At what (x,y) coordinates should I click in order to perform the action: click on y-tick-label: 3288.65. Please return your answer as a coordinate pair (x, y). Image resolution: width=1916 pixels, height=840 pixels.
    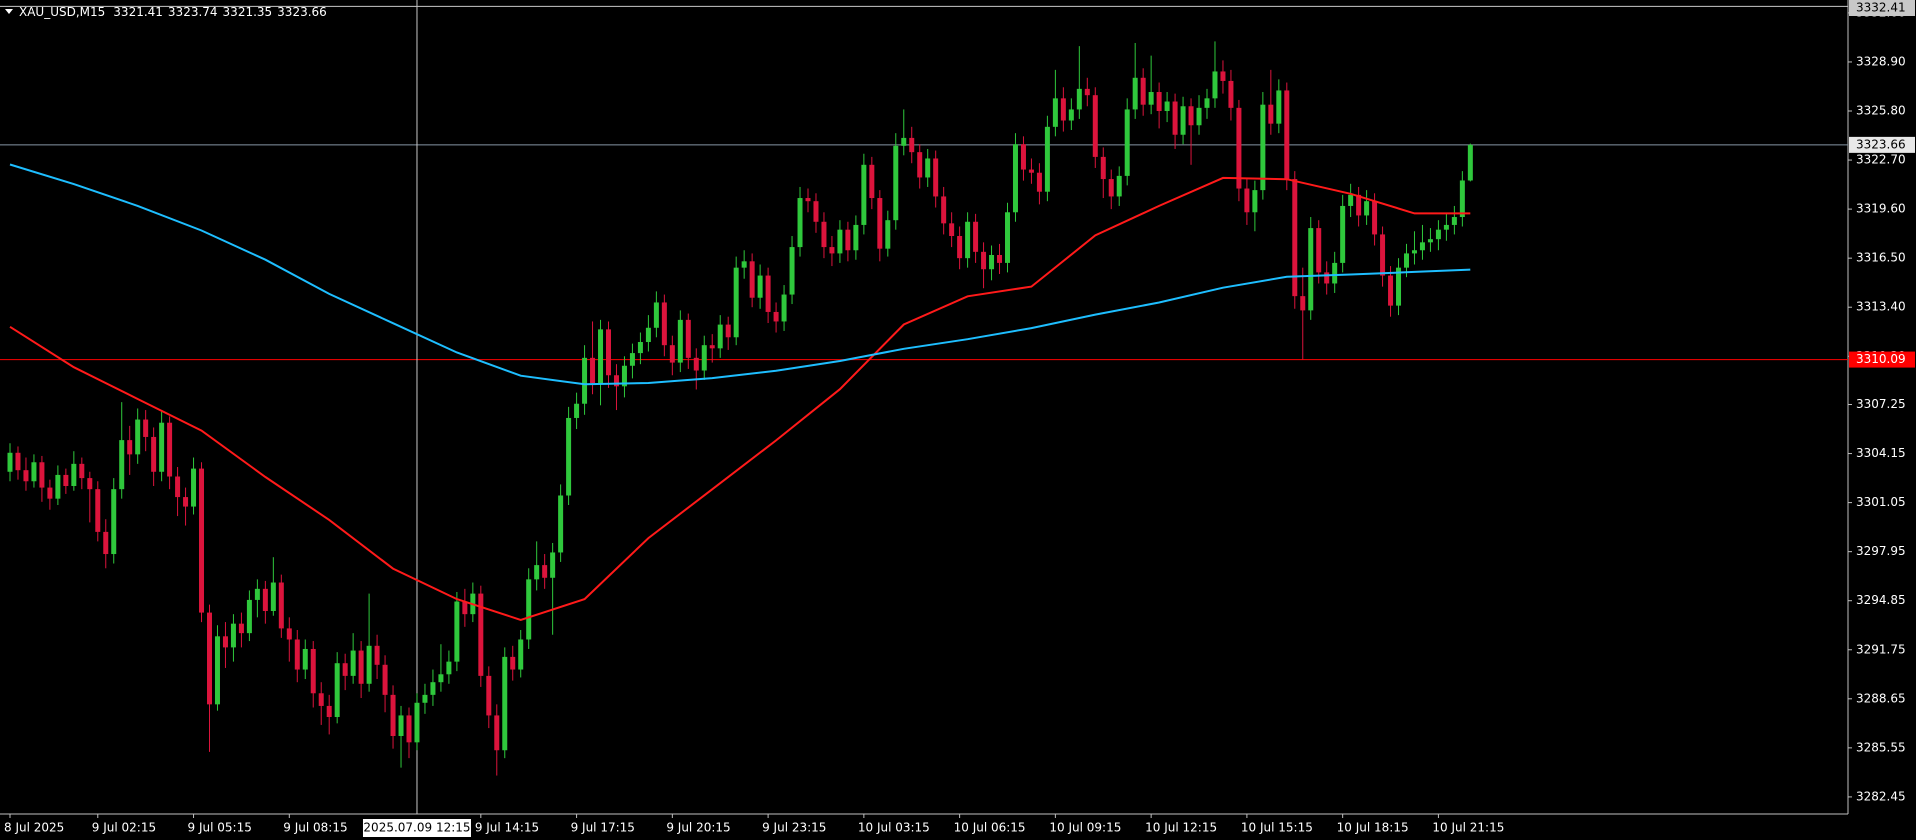
    Looking at the image, I should click on (1881, 698).